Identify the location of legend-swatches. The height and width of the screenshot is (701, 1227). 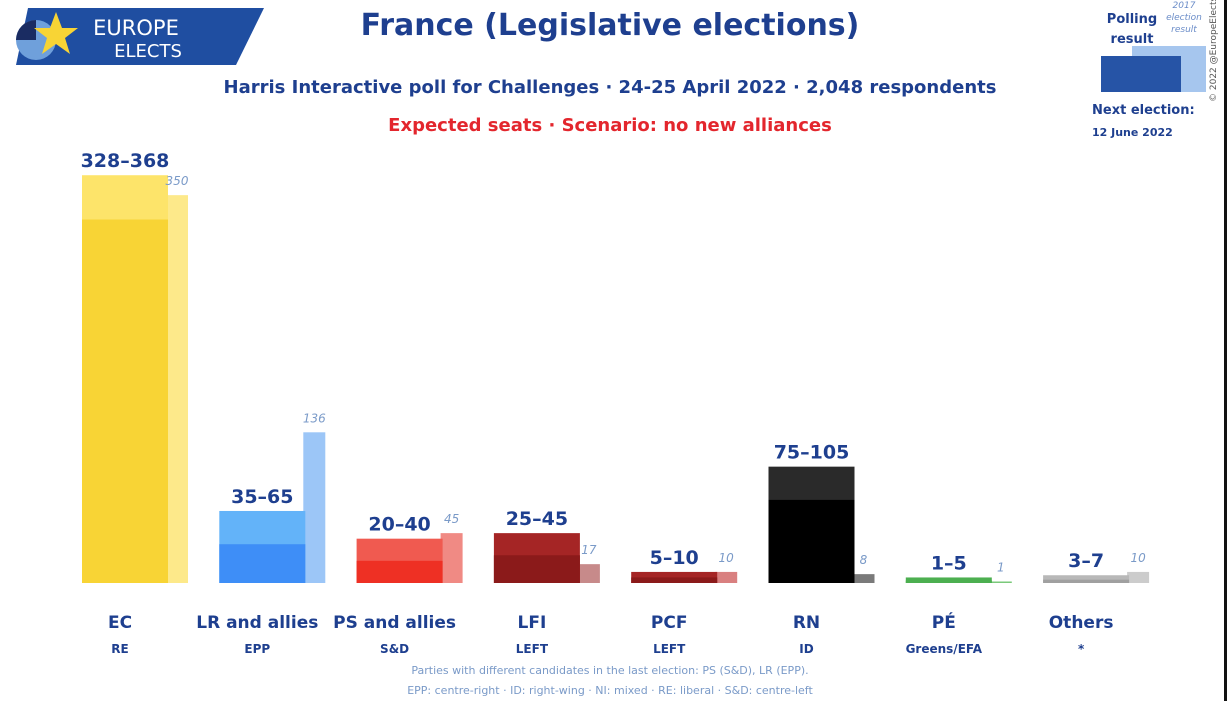
(1153, 69).